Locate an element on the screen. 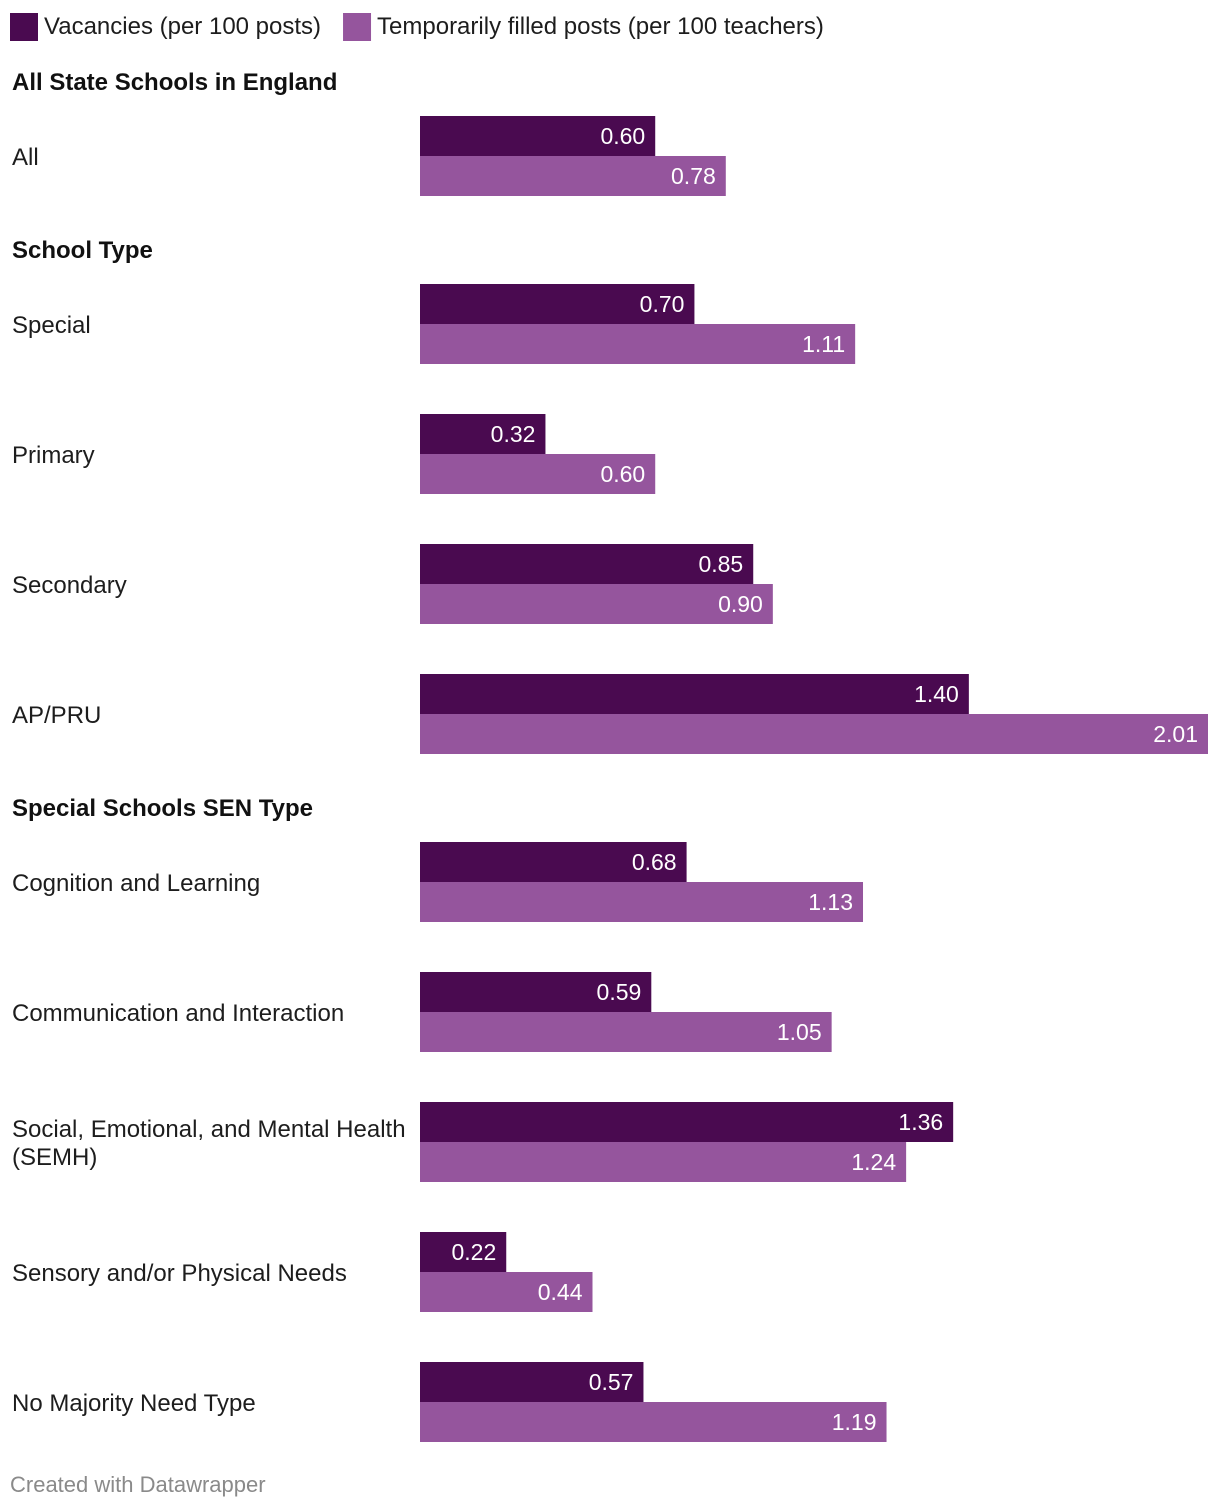  category-label: All is located at coordinates (25, 157).